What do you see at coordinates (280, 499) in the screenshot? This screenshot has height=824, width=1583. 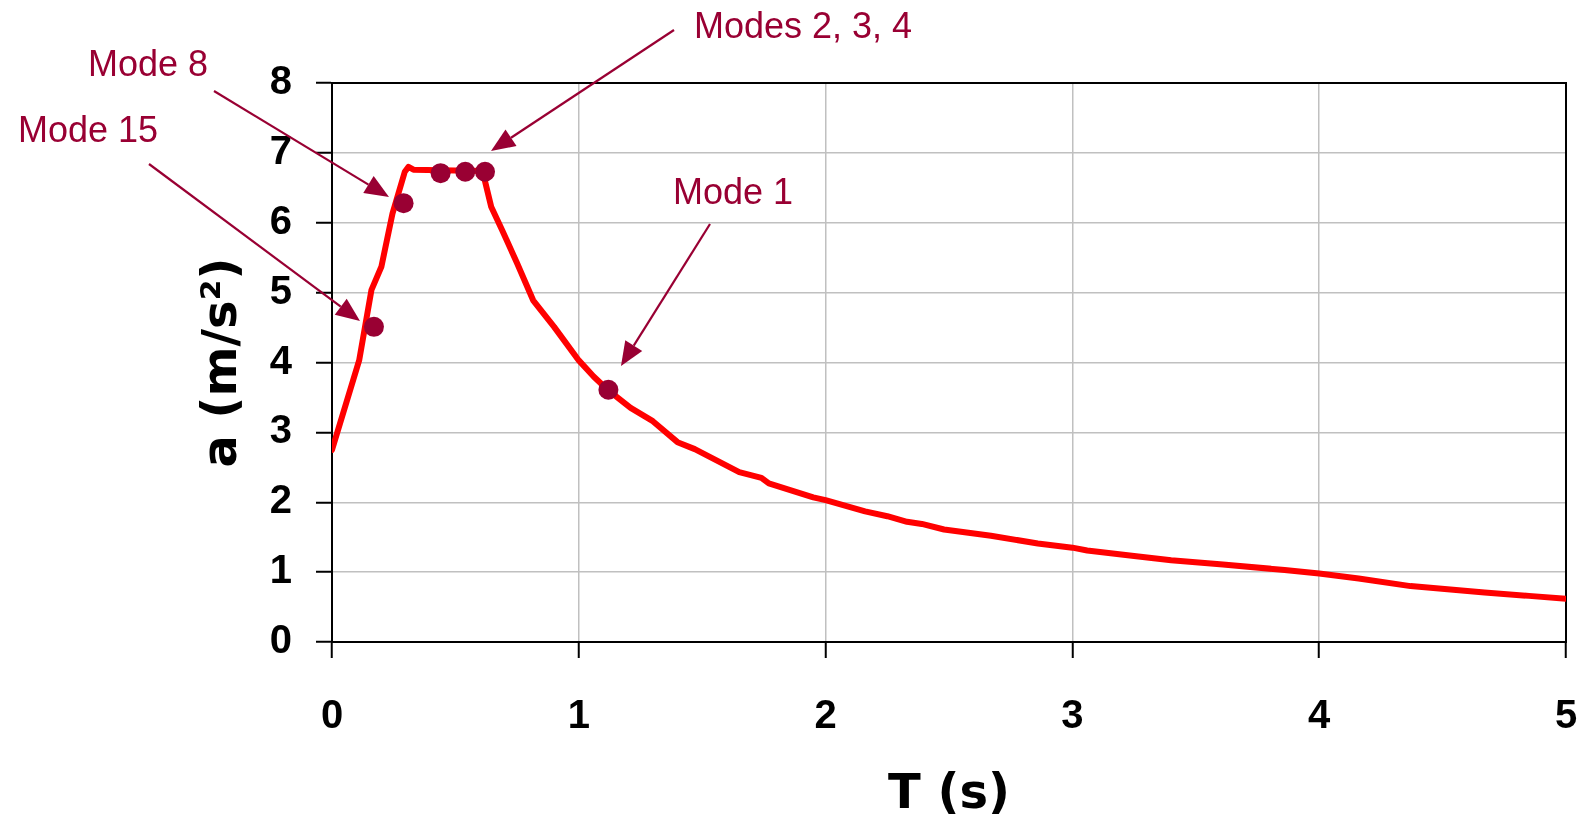 I see `y-tick-label: 2` at bounding box center [280, 499].